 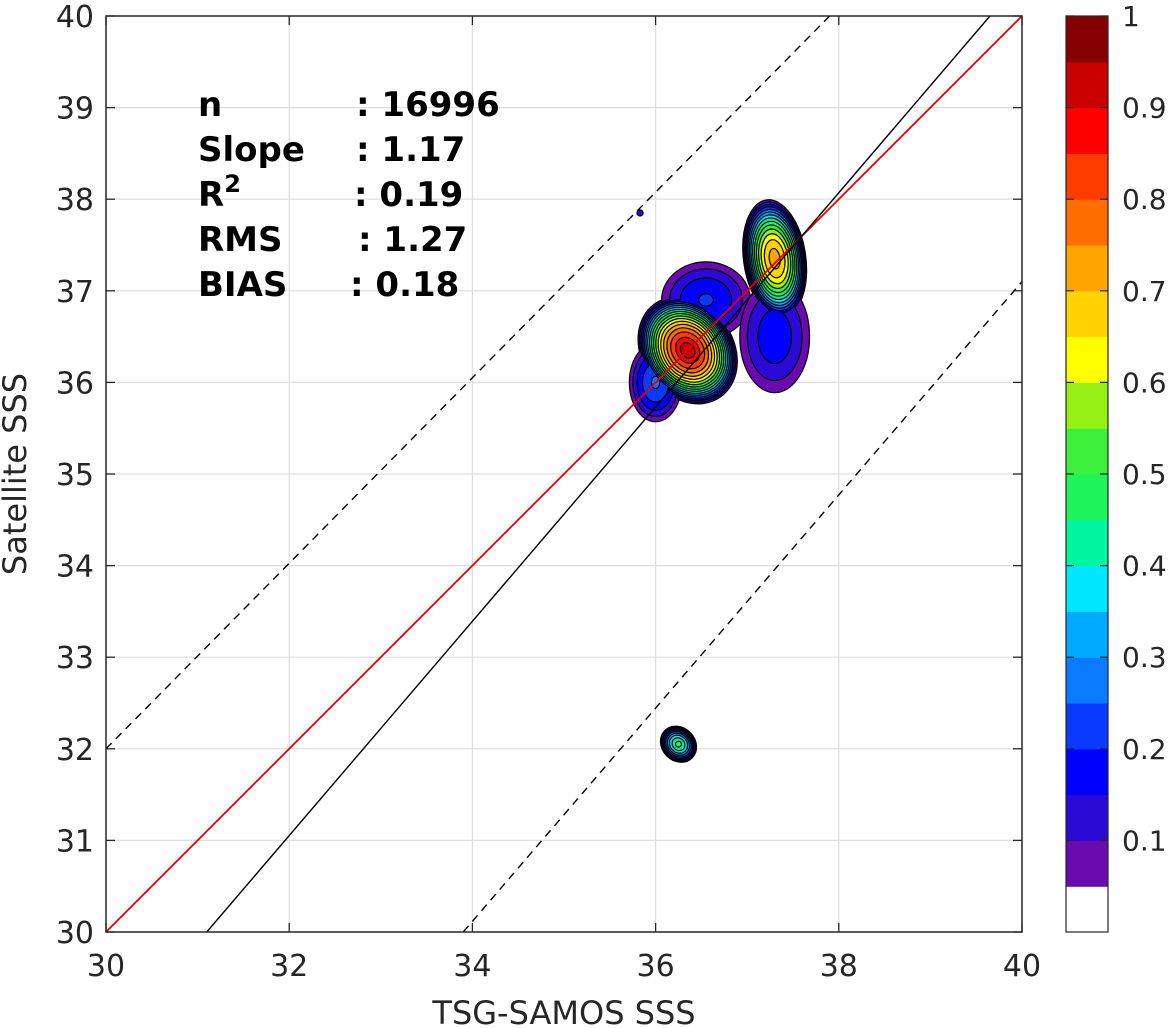 What do you see at coordinates (75, 567) in the screenshot?
I see `y-tick-label: 34` at bounding box center [75, 567].